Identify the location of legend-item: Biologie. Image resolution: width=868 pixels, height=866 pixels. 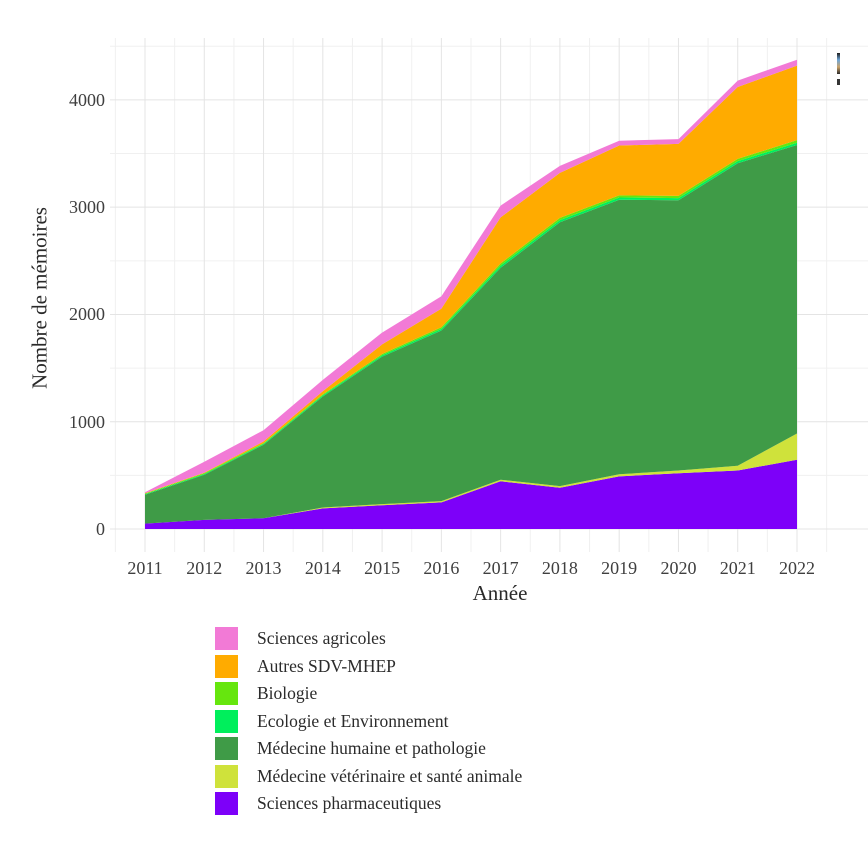
(368, 693).